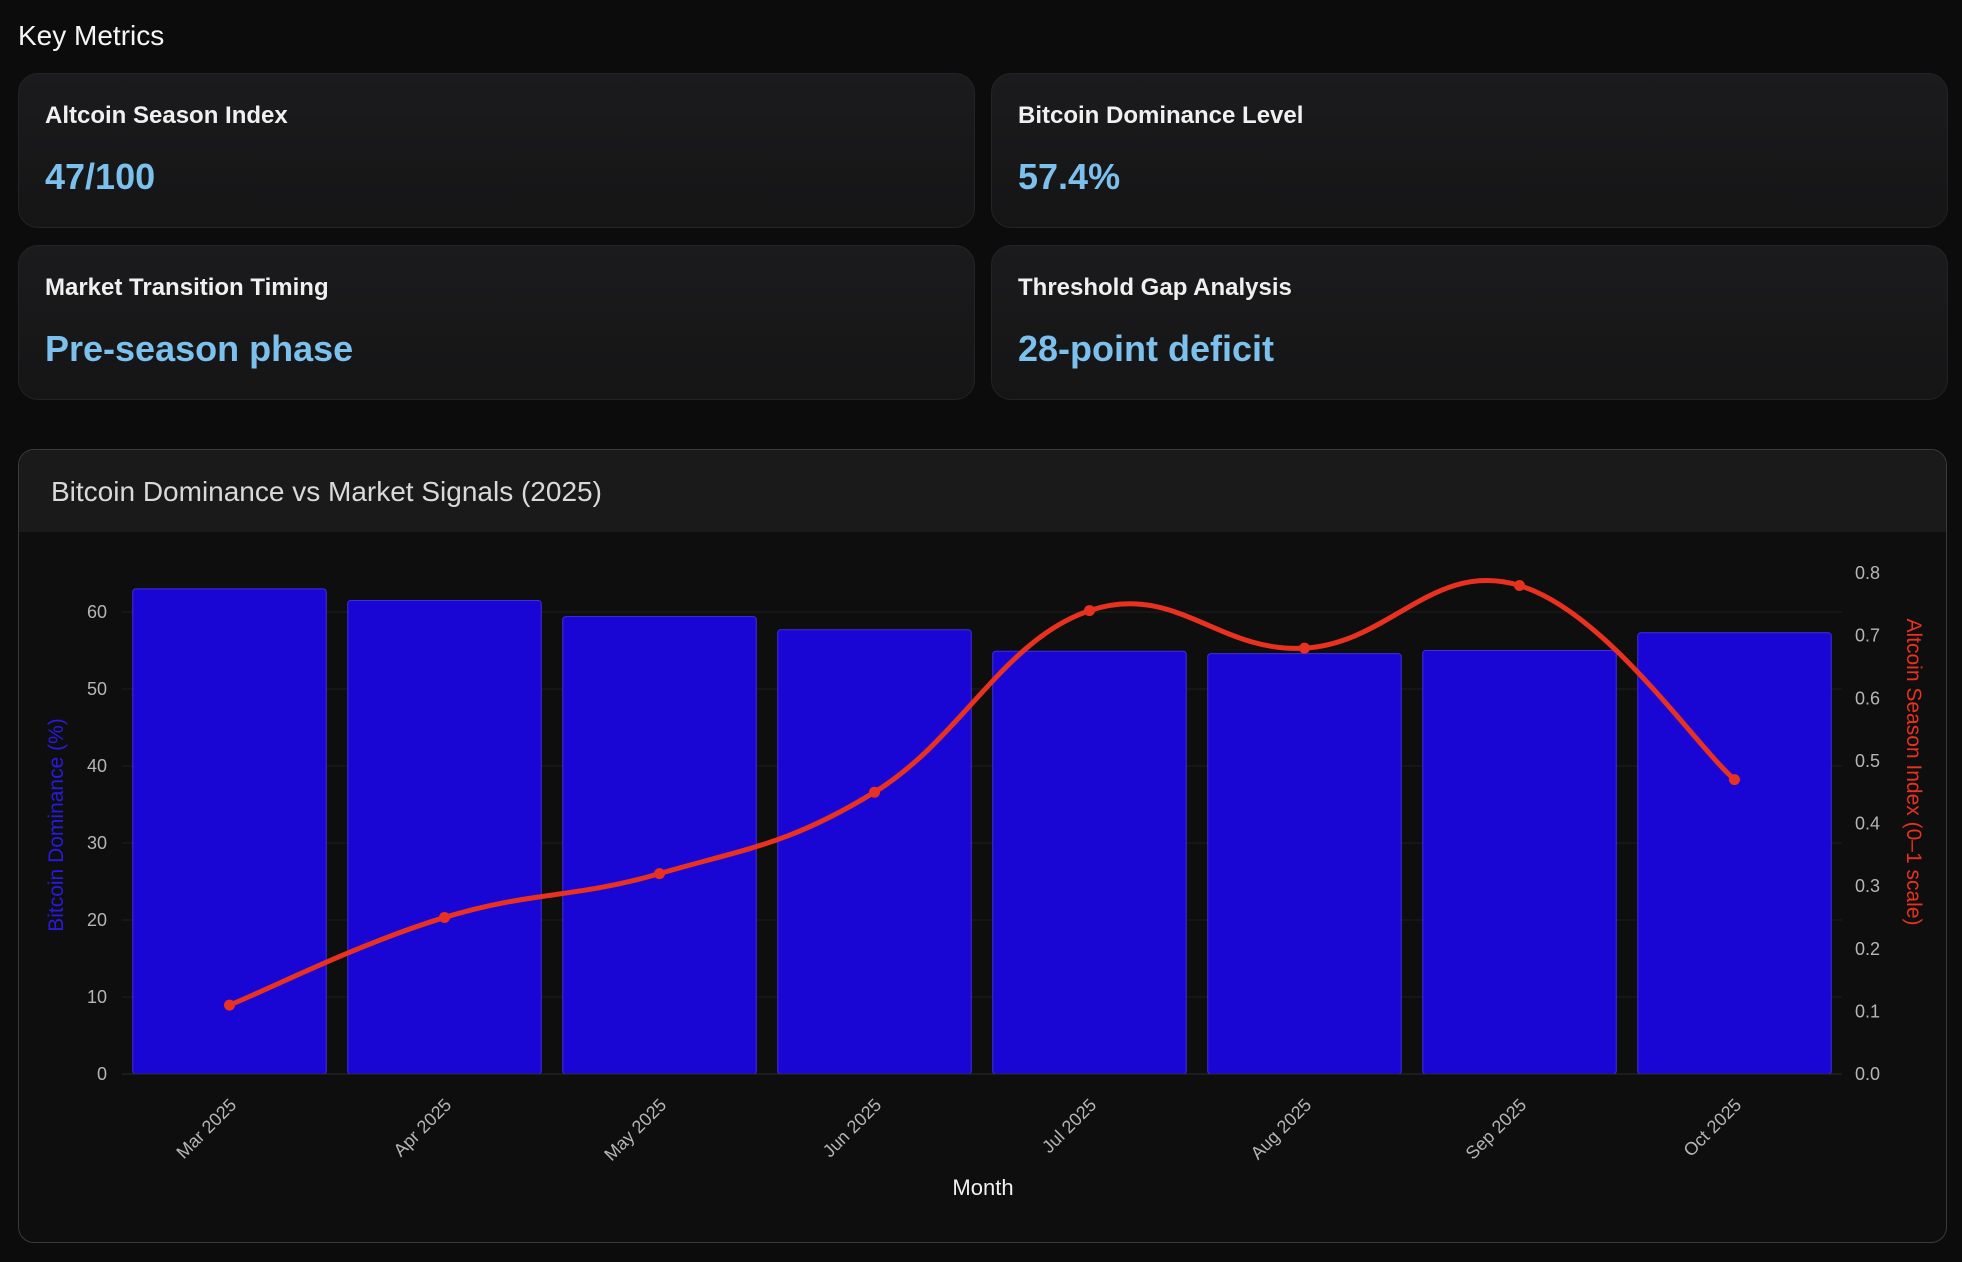 The height and width of the screenshot is (1262, 1962). Describe the element at coordinates (91, 35) in the screenshot. I see `key-metrics-title: Key Metrics` at that location.